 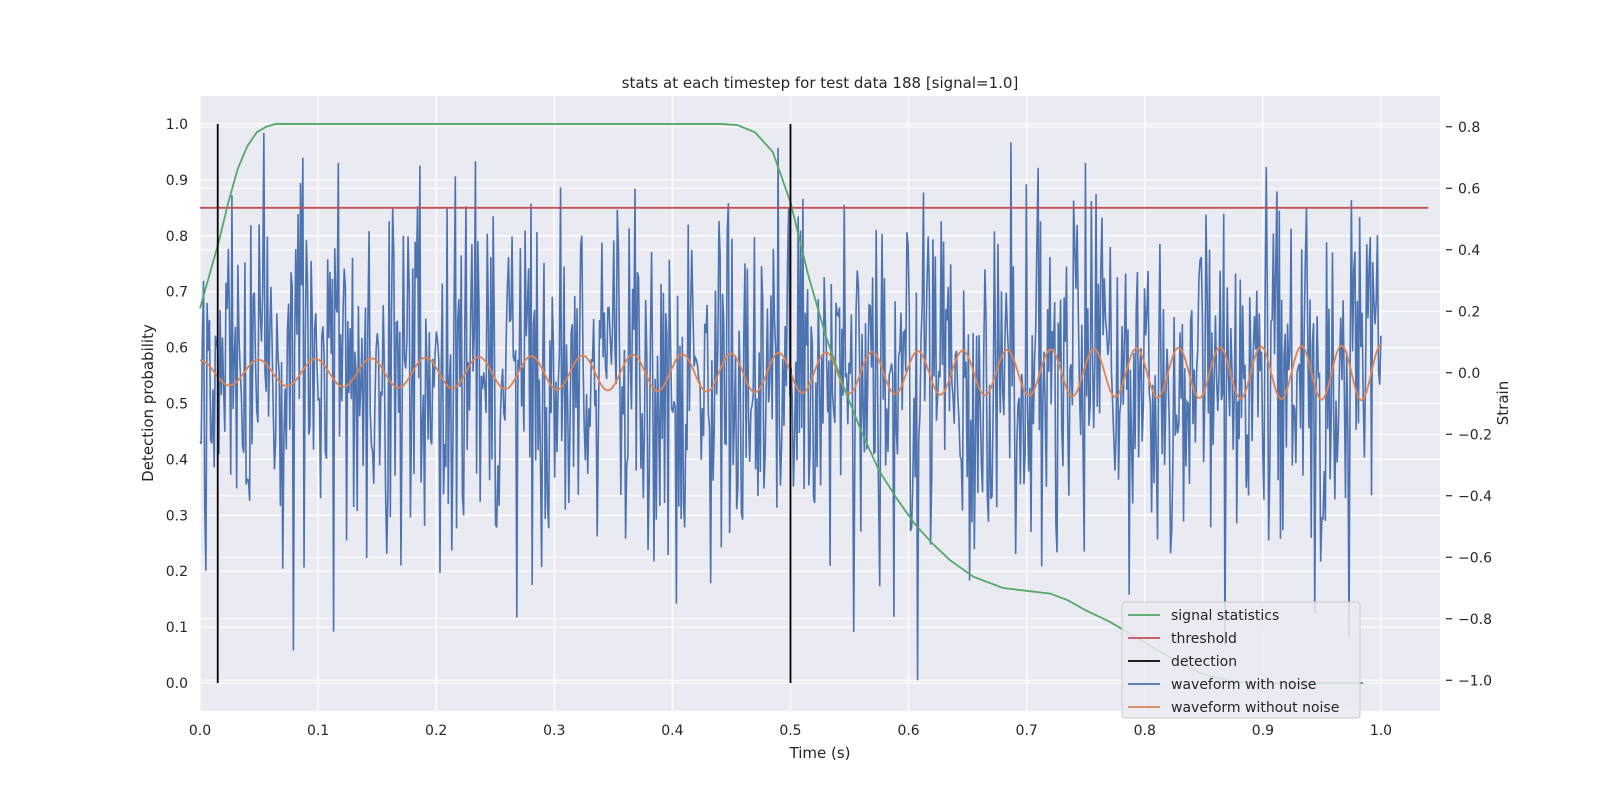 What do you see at coordinates (318, 731) in the screenshot?
I see `x-tick-label: 0.1` at bounding box center [318, 731].